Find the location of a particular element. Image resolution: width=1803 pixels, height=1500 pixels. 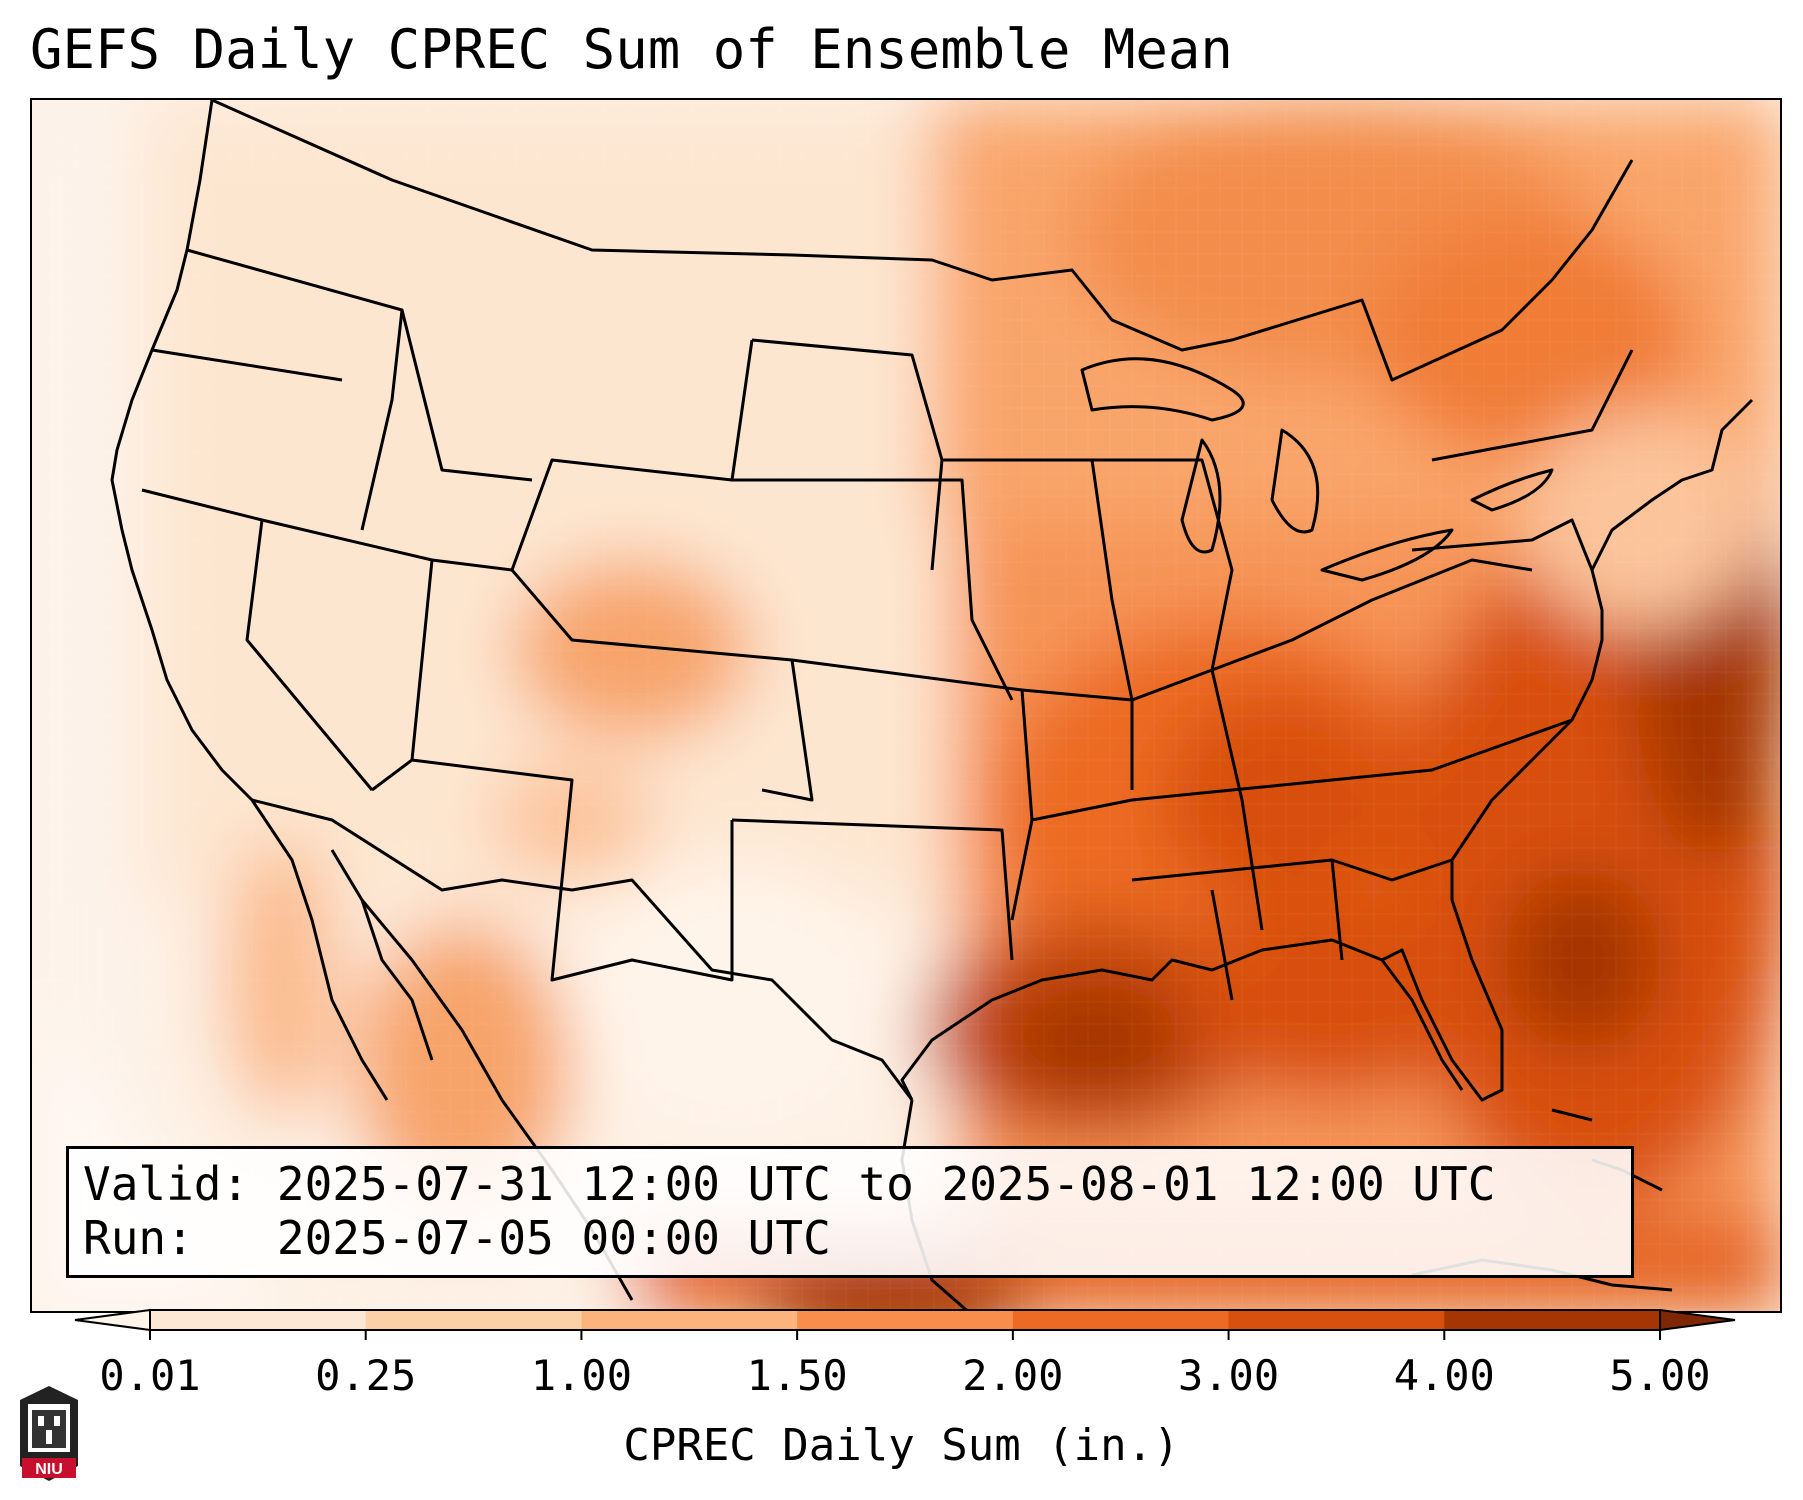

colorbar-label: CPREC Daily Sum (in.) is located at coordinates (901, 1445).